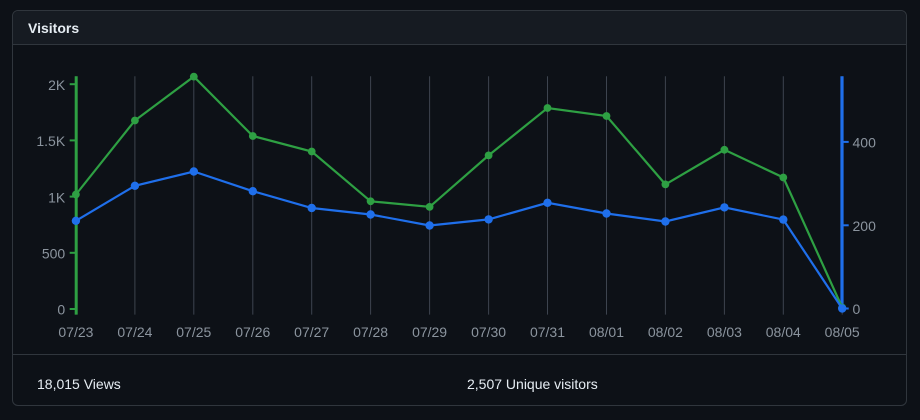  Describe the element at coordinates (54, 254) in the screenshot. I see `svg-text: 500` at that location.